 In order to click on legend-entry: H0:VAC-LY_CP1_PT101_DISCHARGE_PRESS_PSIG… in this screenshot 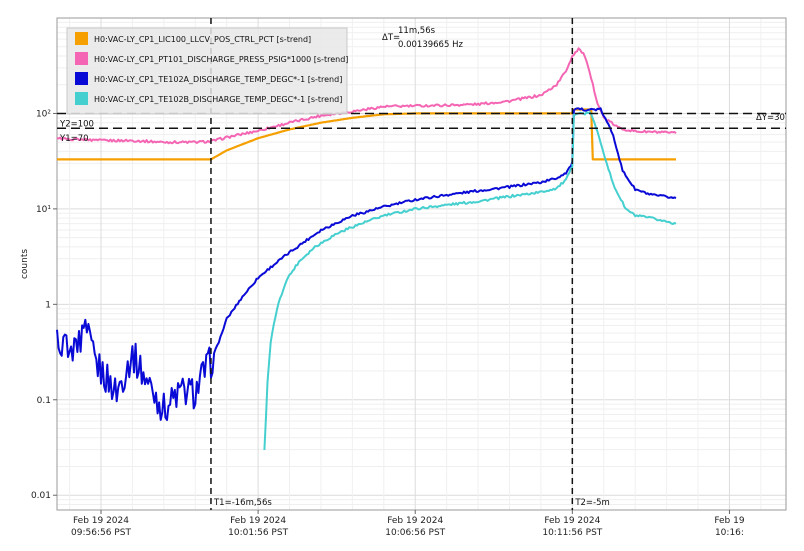, I will do `click(221, 59)`.